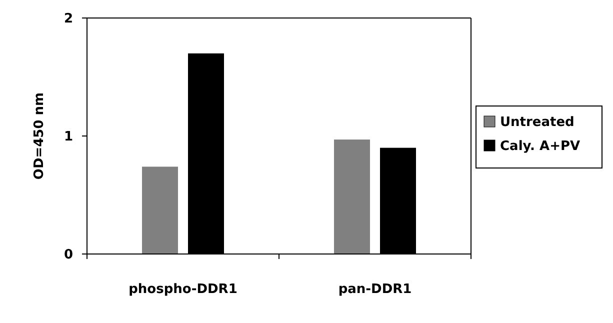  Describe the element at coordinates (375, 289) in the screenshot. I see `x-tick-label: pan-DDR1` at that location.